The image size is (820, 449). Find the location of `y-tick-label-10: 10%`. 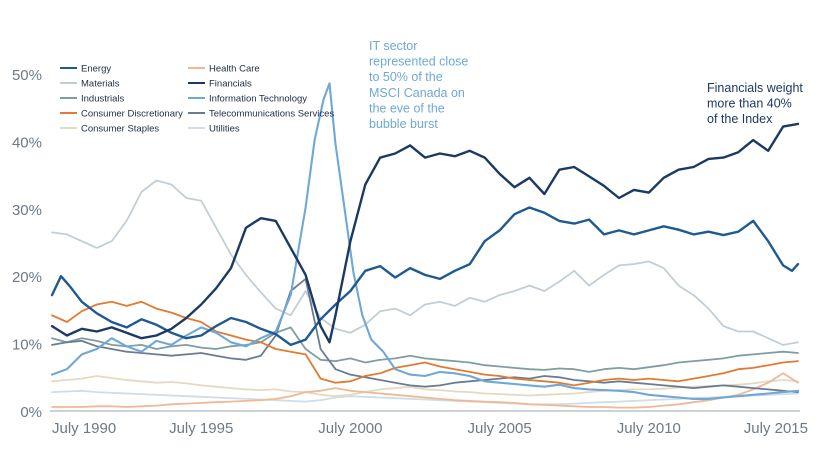

y-tick-label-10: 10% is located at coordinates (27, 345).